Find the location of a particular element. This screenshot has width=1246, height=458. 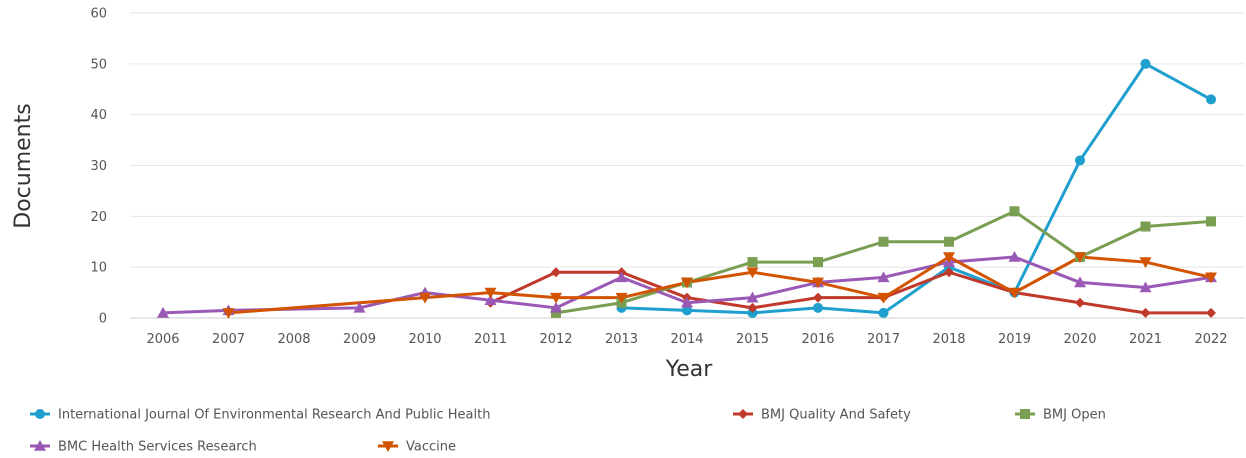

legend-label: BMJ Open is located at coordinates (1074, 415).